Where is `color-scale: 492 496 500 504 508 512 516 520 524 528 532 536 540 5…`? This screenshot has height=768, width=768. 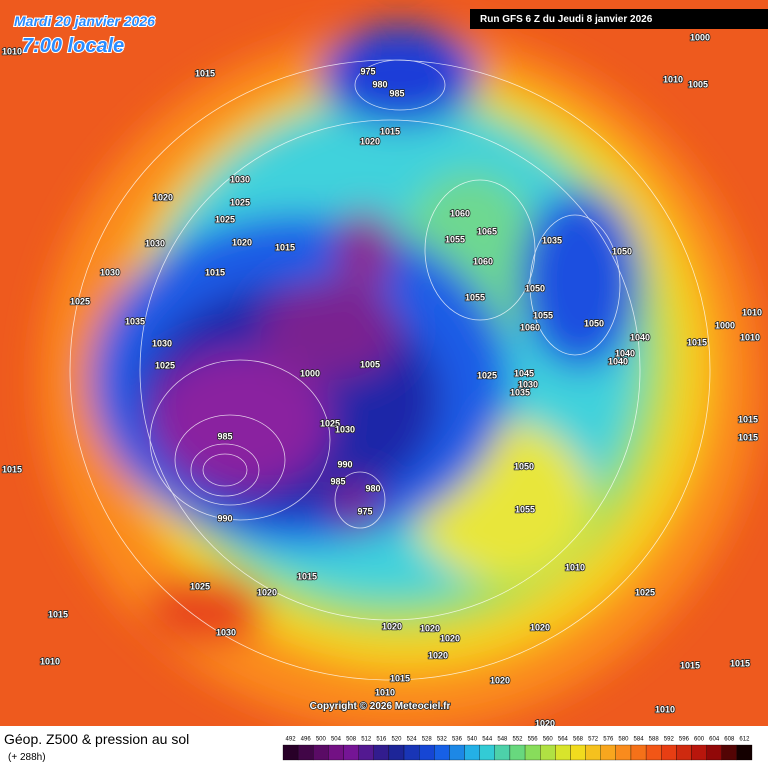 color-scale: 492 496 500 504 508 512 516 520 524 528 532 536 540 5… is located at coordinates (517, 749).